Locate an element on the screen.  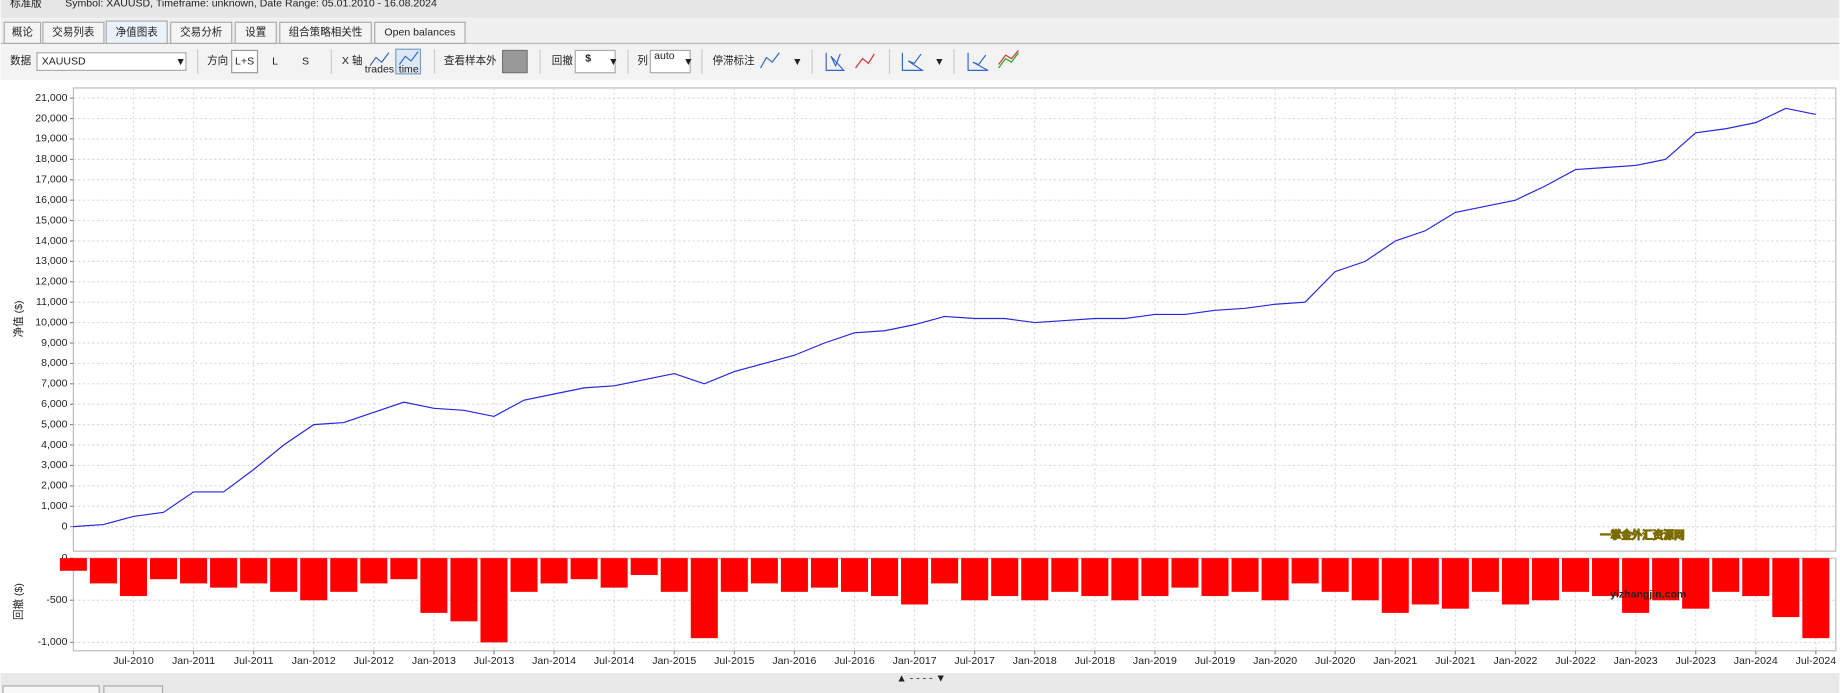
x-tick-label: Jan-2011 is located at coordinates (193, 661).